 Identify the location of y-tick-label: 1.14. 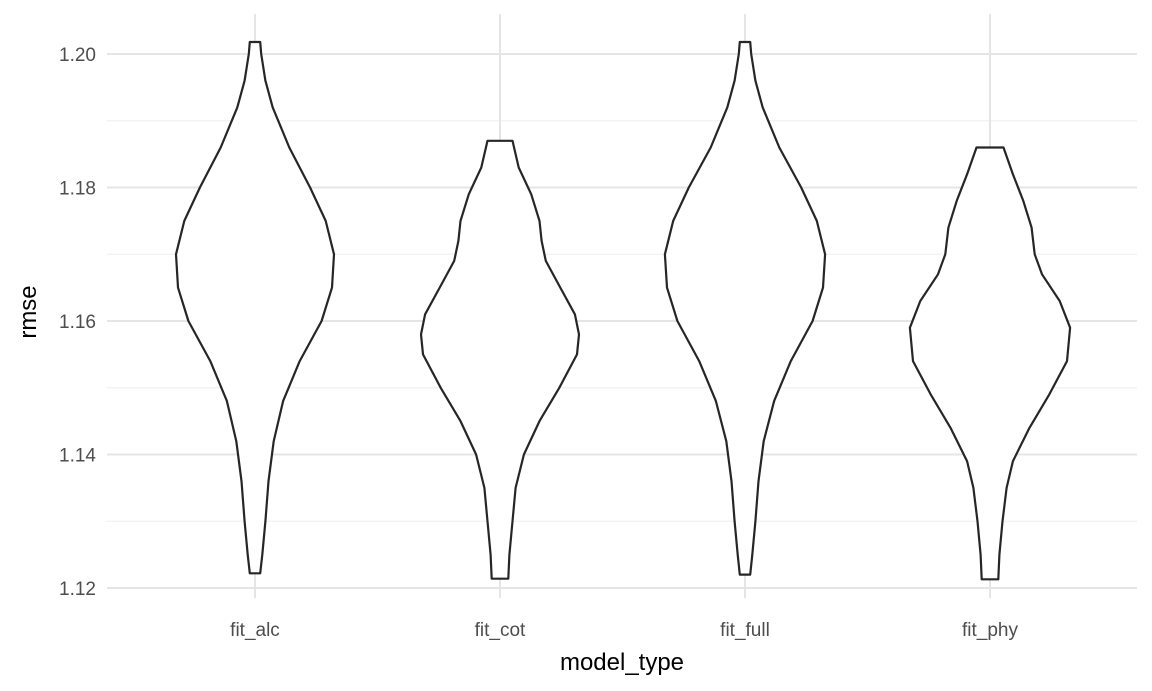
(77, 456).